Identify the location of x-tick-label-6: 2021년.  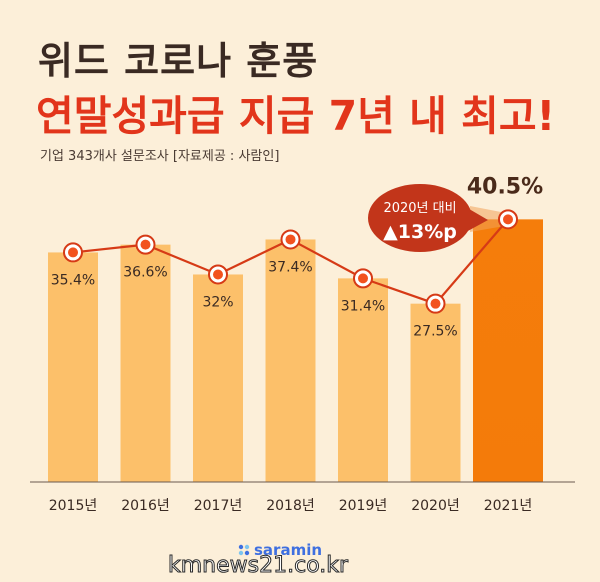
(508, 506).